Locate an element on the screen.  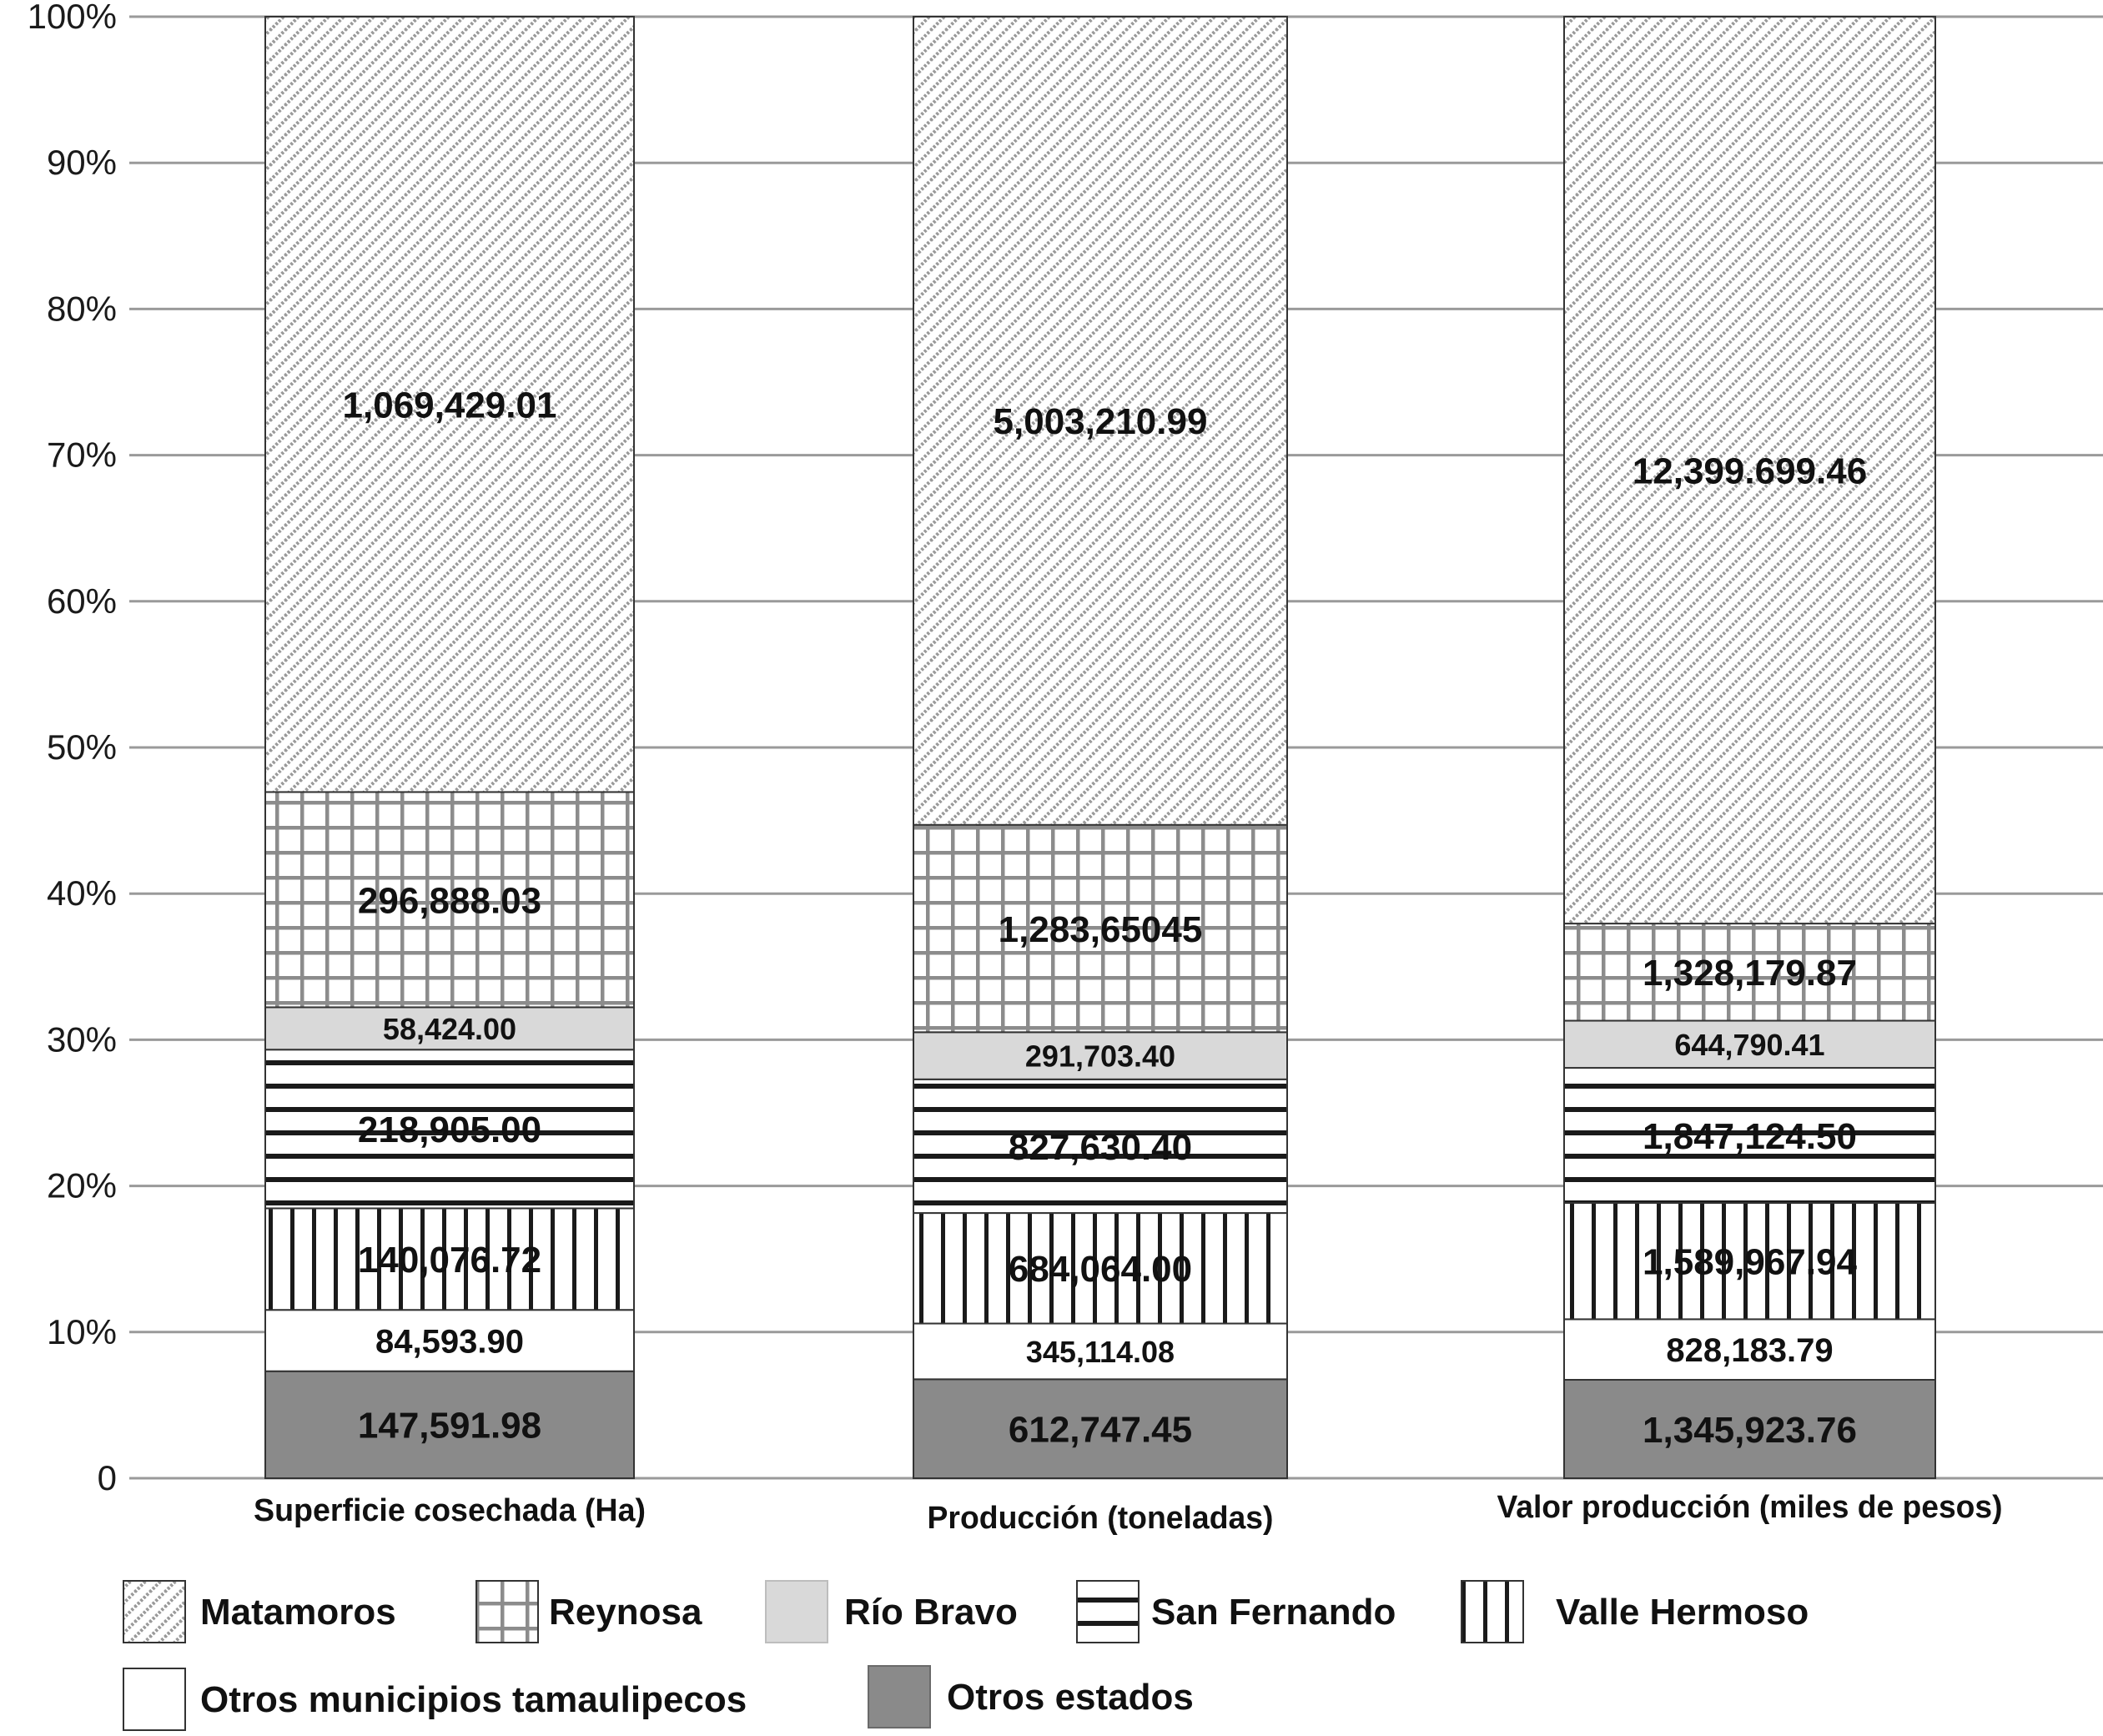
legend-label-matamoros: Matamoros is located at coordinates (298, 1612).